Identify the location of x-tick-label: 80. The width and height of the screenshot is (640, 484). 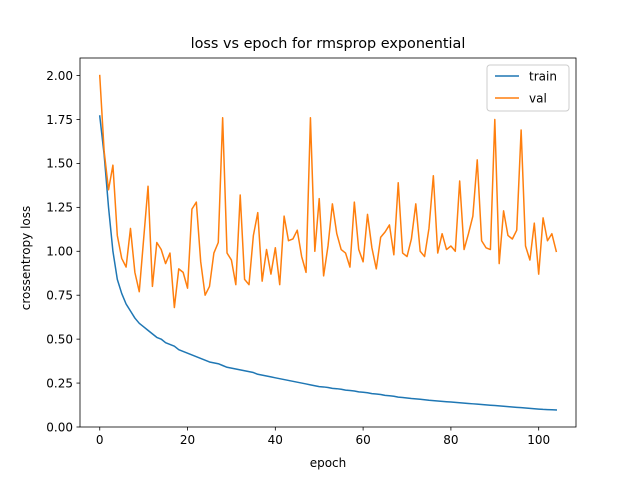
(450, 440).